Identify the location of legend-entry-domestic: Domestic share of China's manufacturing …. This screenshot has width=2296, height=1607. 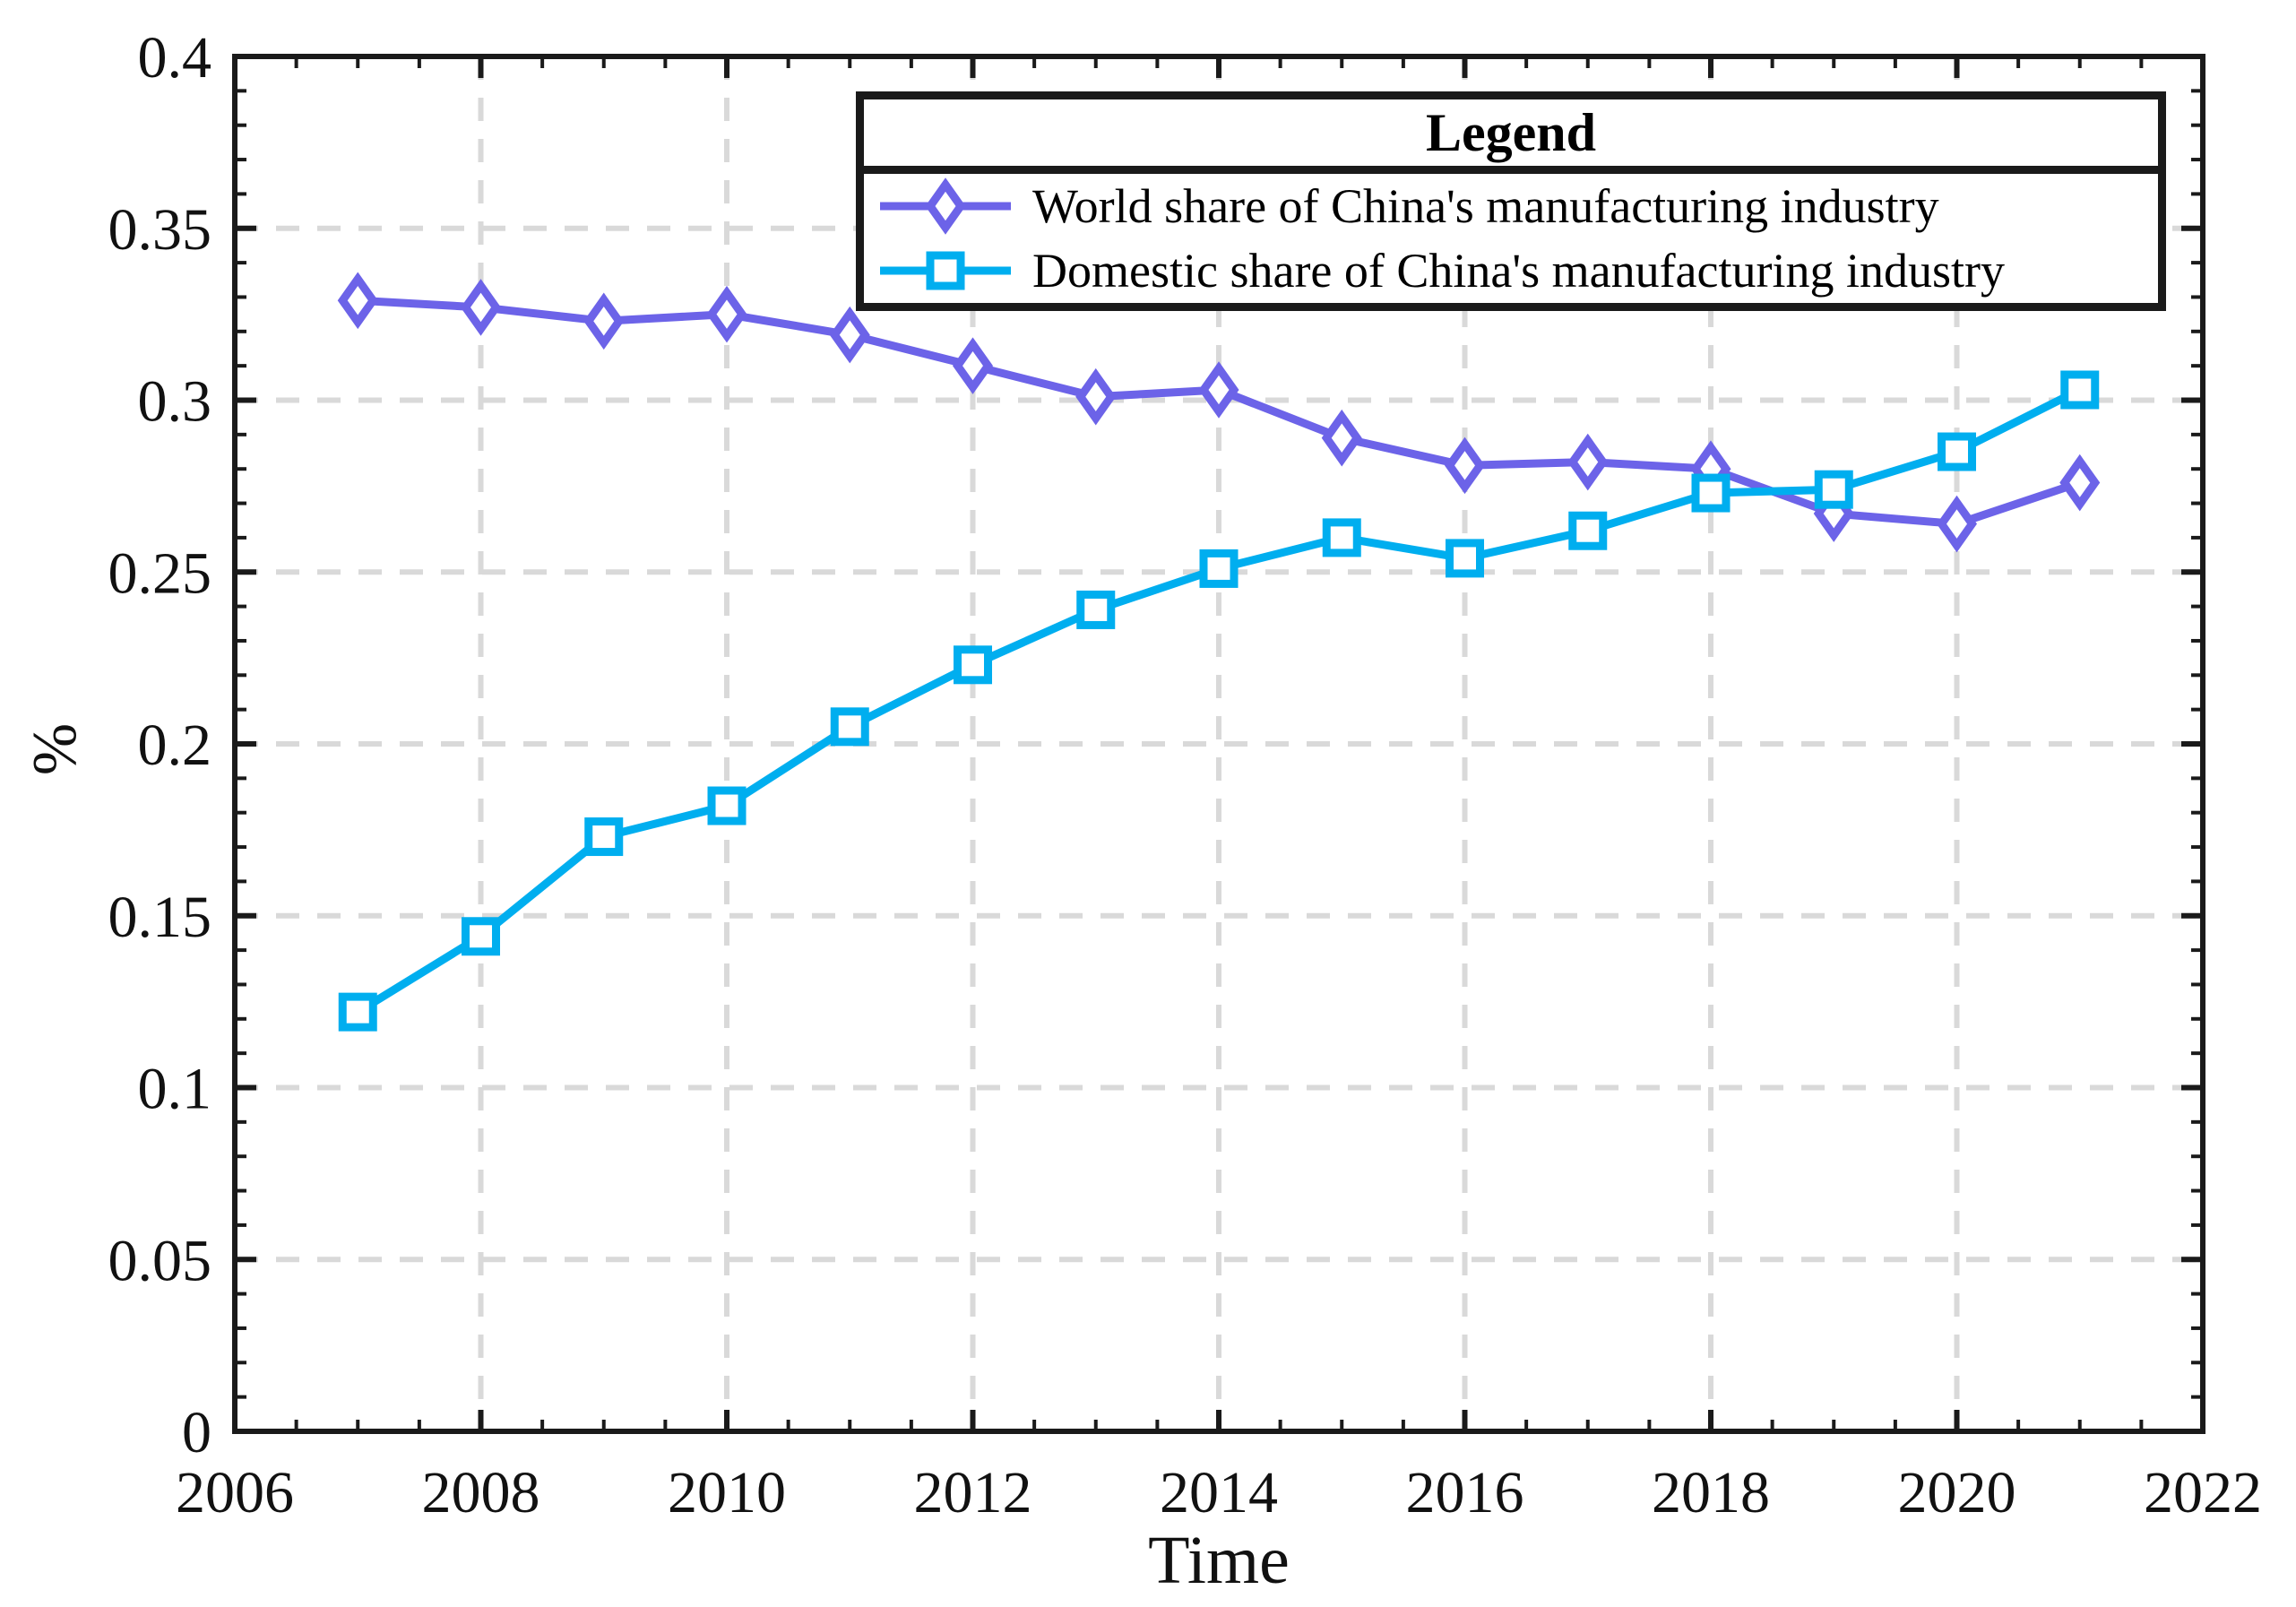
(1518, 270).